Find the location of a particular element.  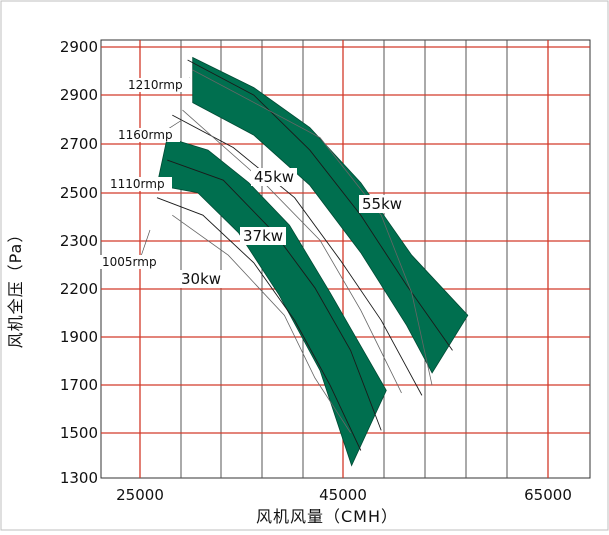

y-tick-label: 1300 is located at coordinates (78, 478).